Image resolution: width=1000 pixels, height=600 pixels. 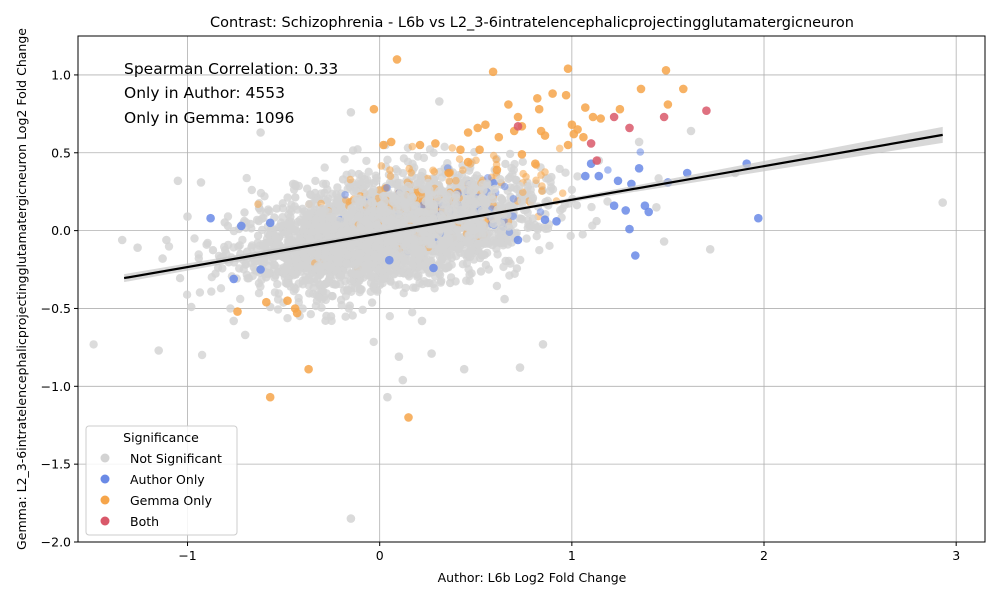 I want to click on cloud-colored-point, so click(x=536, y=180).